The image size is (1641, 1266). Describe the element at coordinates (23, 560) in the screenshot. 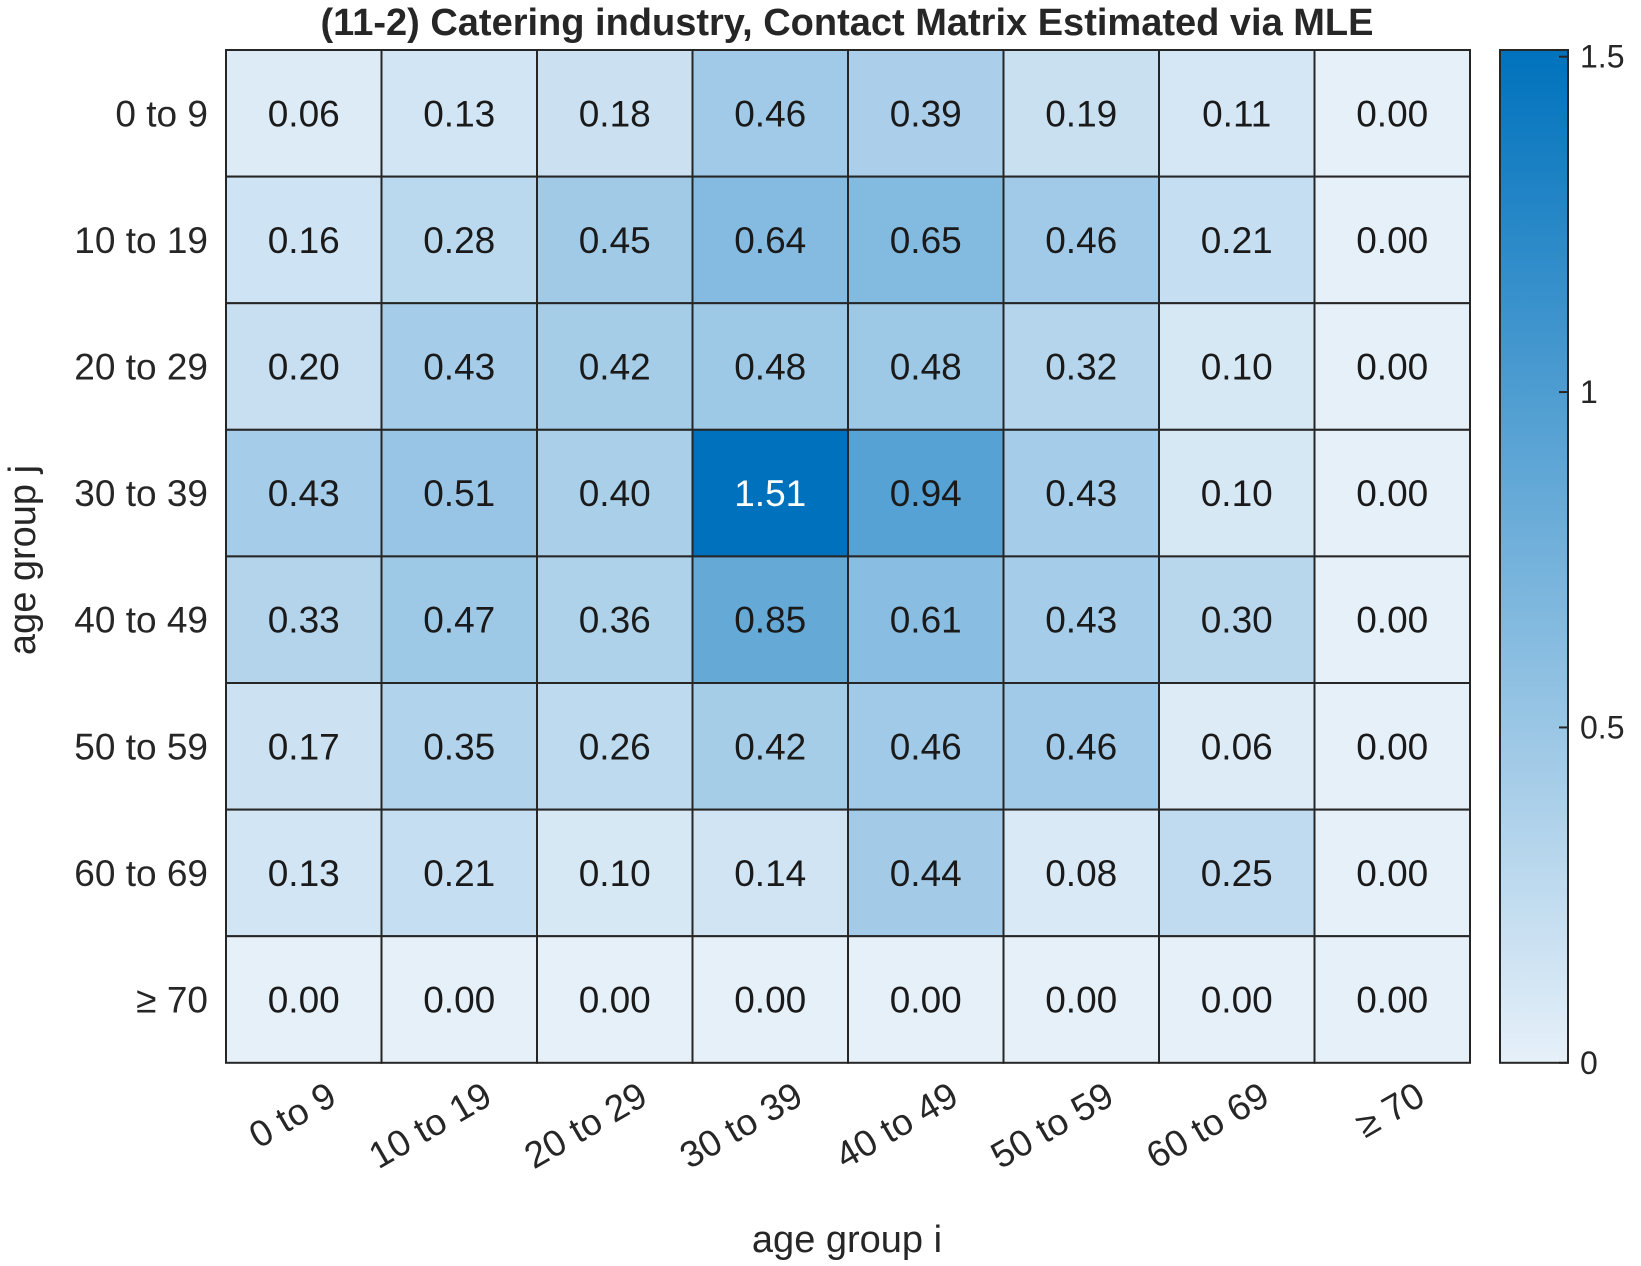

I see `y-axis-label: age group j` at that location.